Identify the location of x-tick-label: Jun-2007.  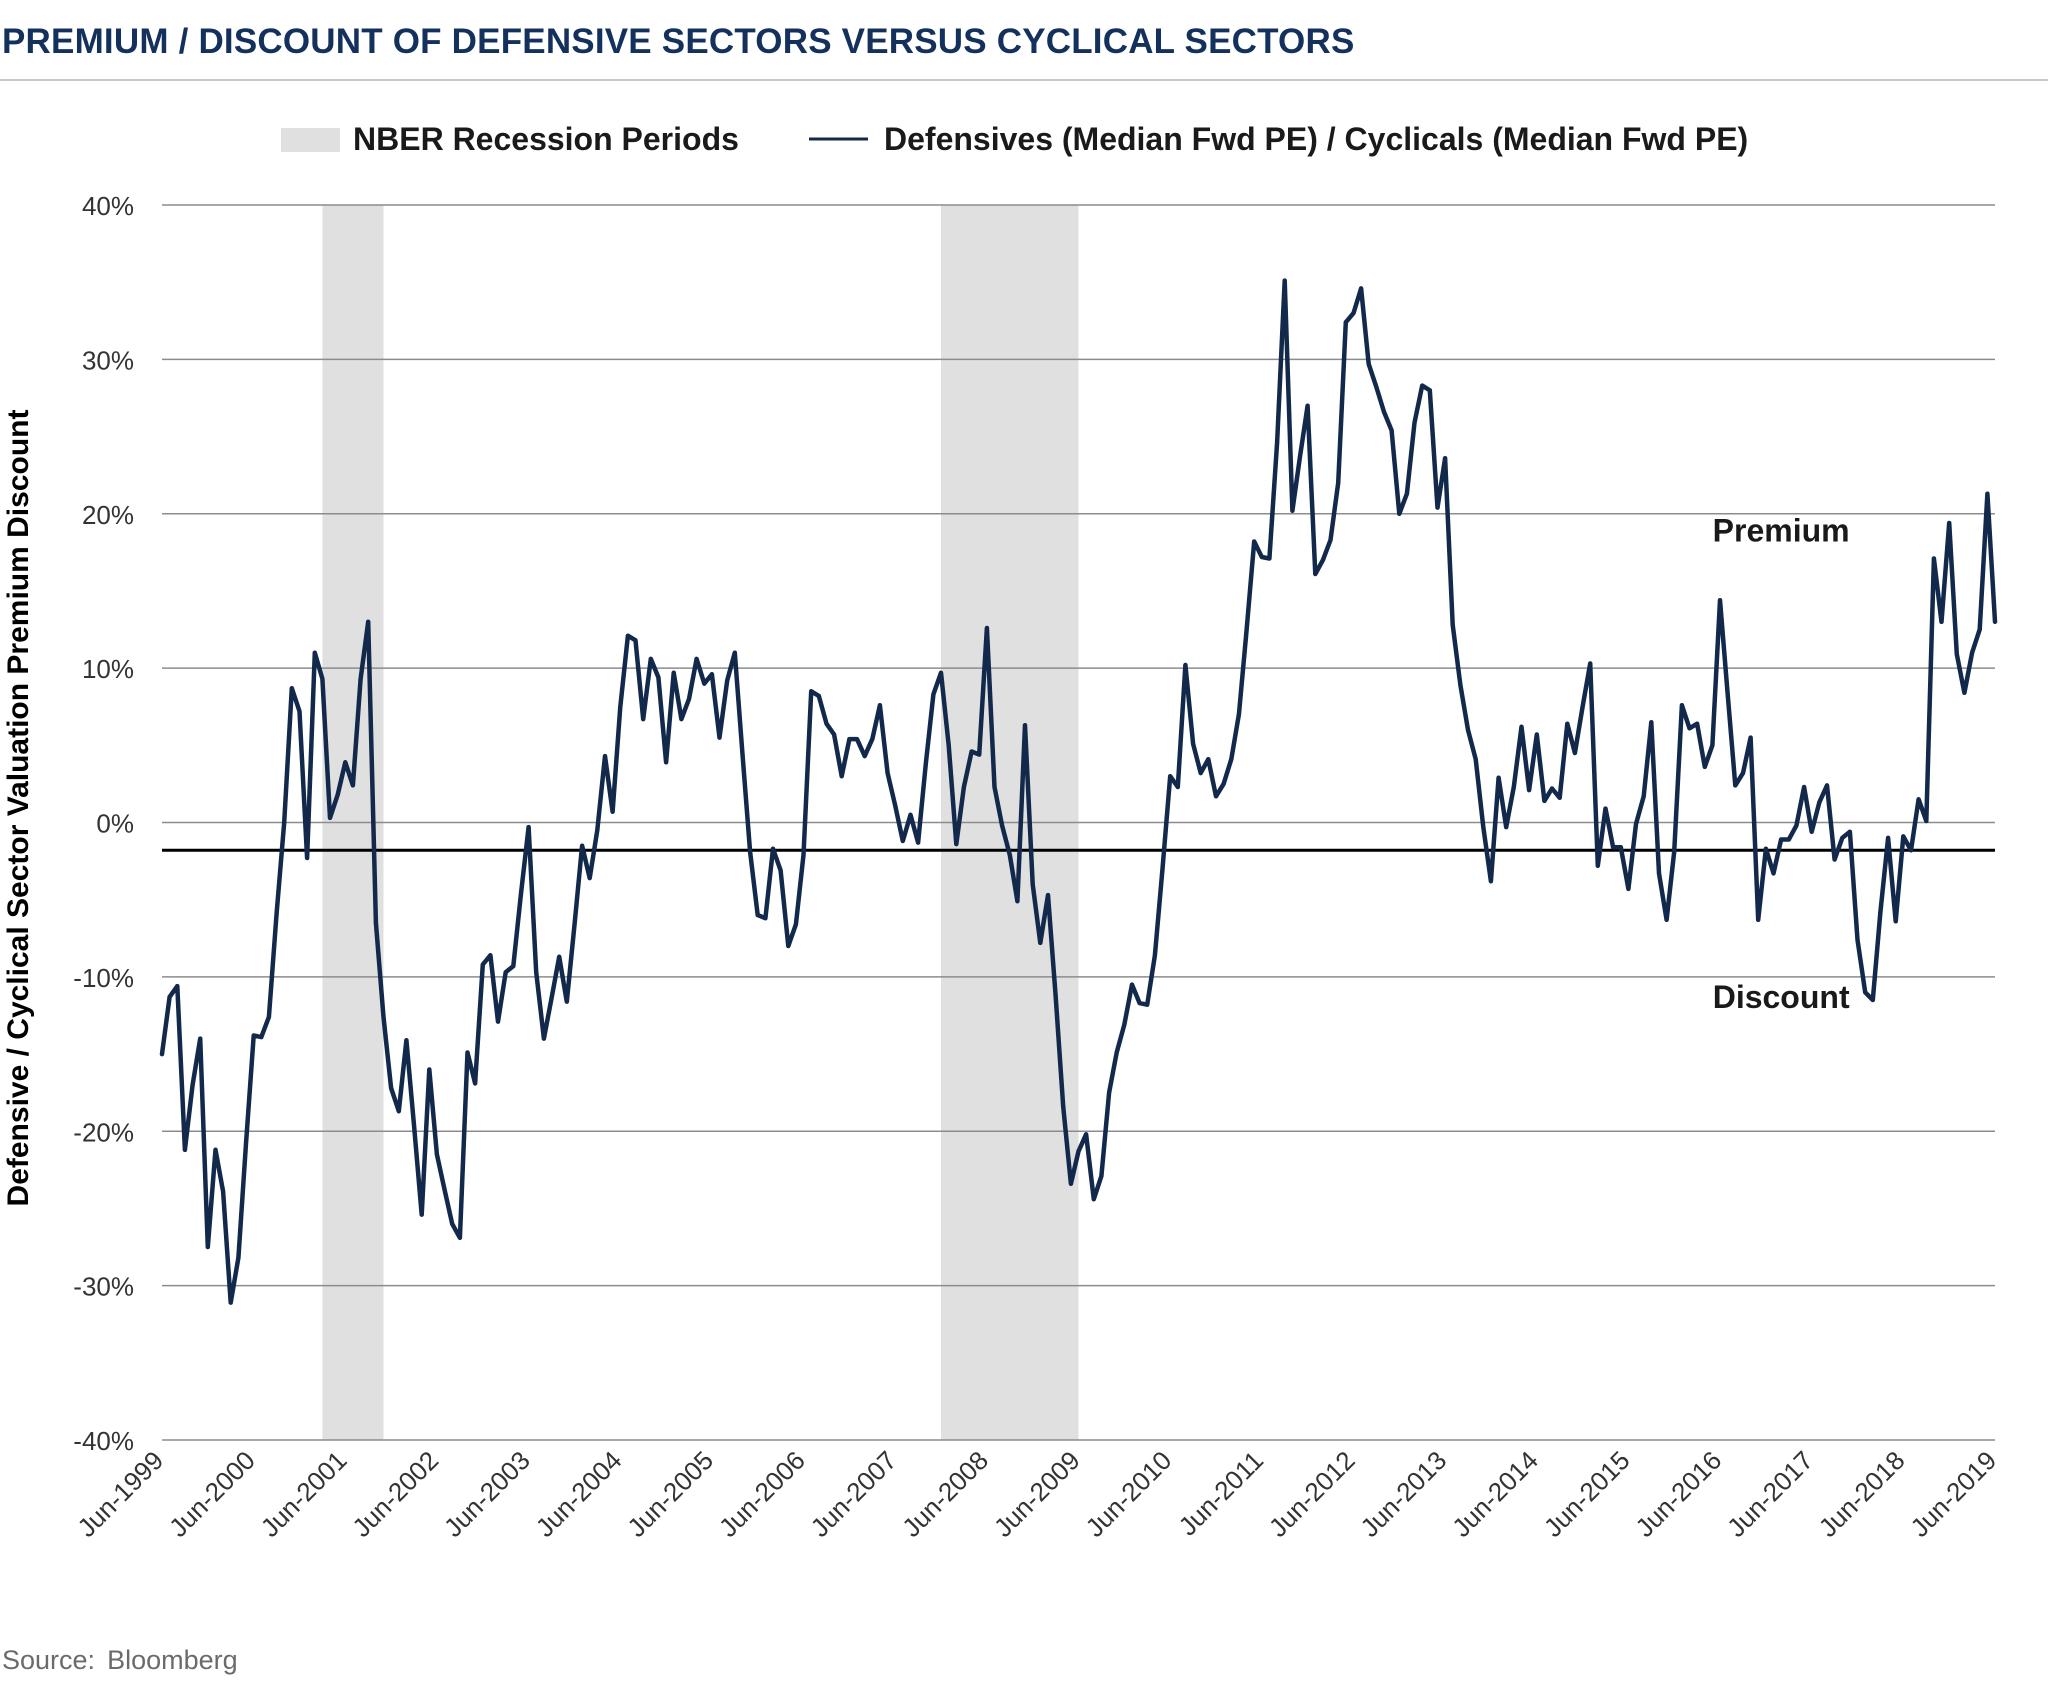
(854, 1494).